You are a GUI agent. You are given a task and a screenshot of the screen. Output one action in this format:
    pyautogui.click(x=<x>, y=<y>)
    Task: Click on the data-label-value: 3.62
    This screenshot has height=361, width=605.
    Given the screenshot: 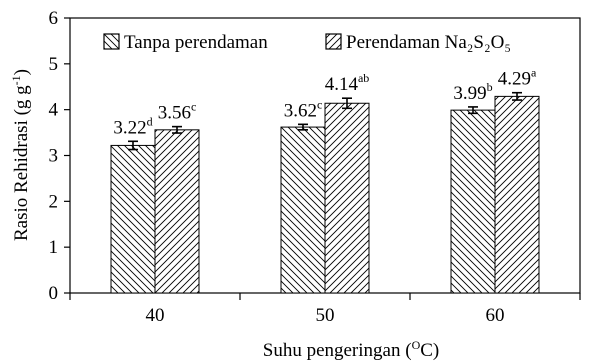 What is the action you would take?
    pyautogui.click(x=300, y=110)
    